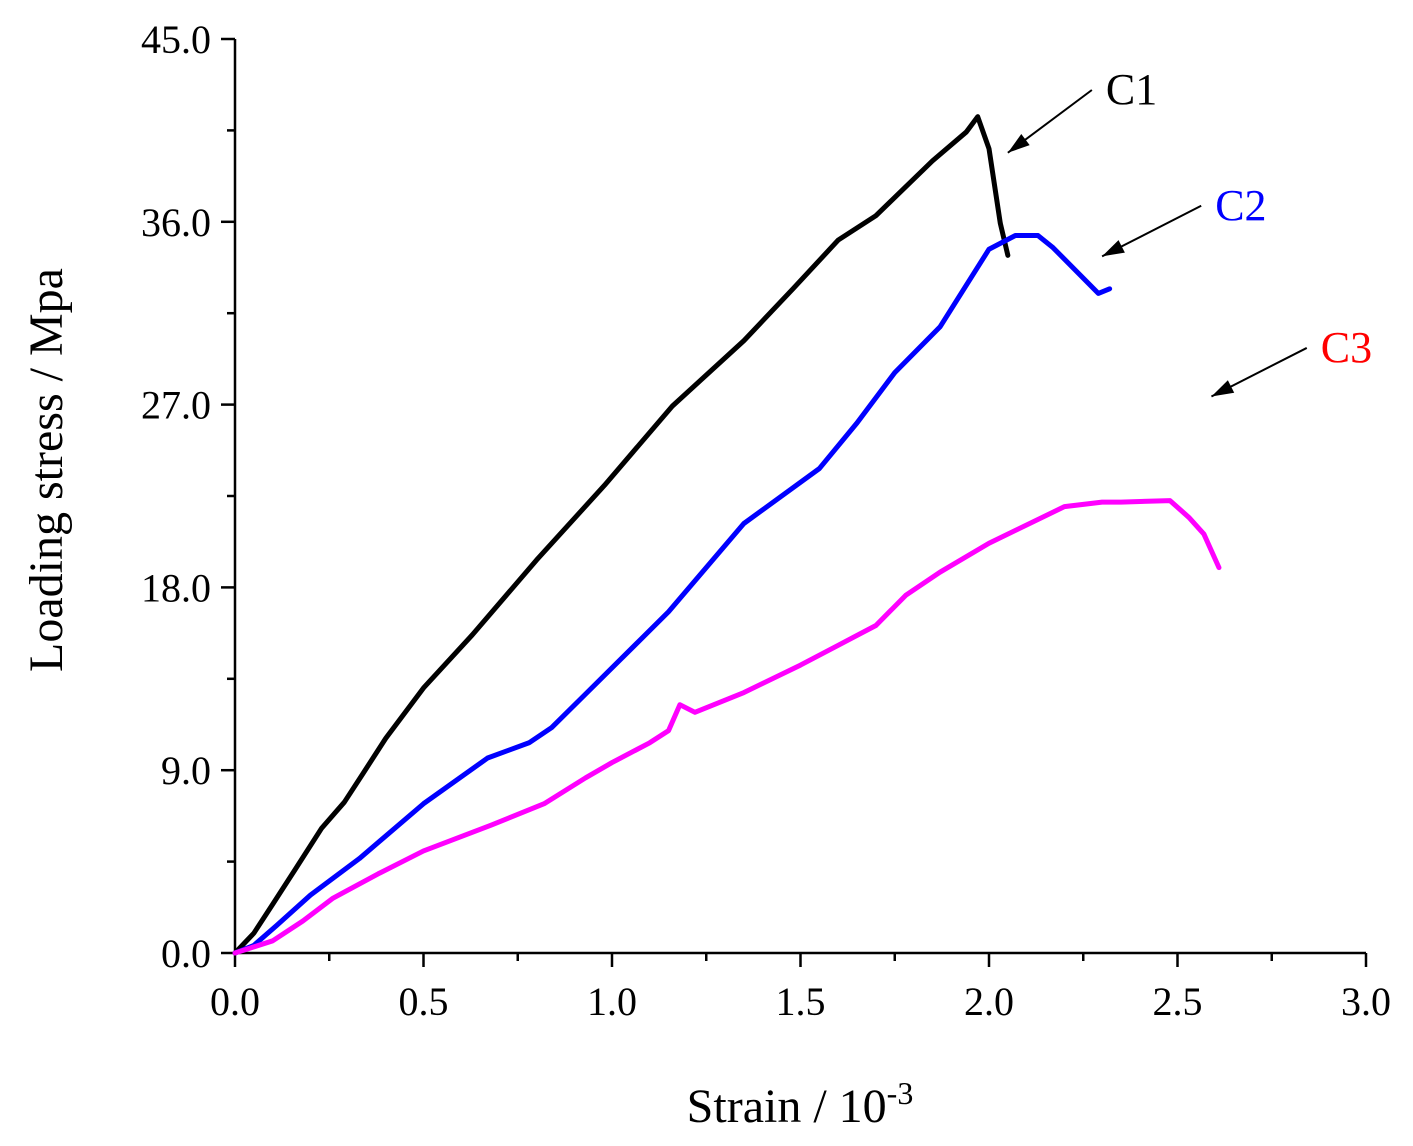 This screenshot has height=1146, width=1413. Describe the element at coordinates (612, 1001) in the screenshot. I see `x-tick-label: 1.0` at that location.